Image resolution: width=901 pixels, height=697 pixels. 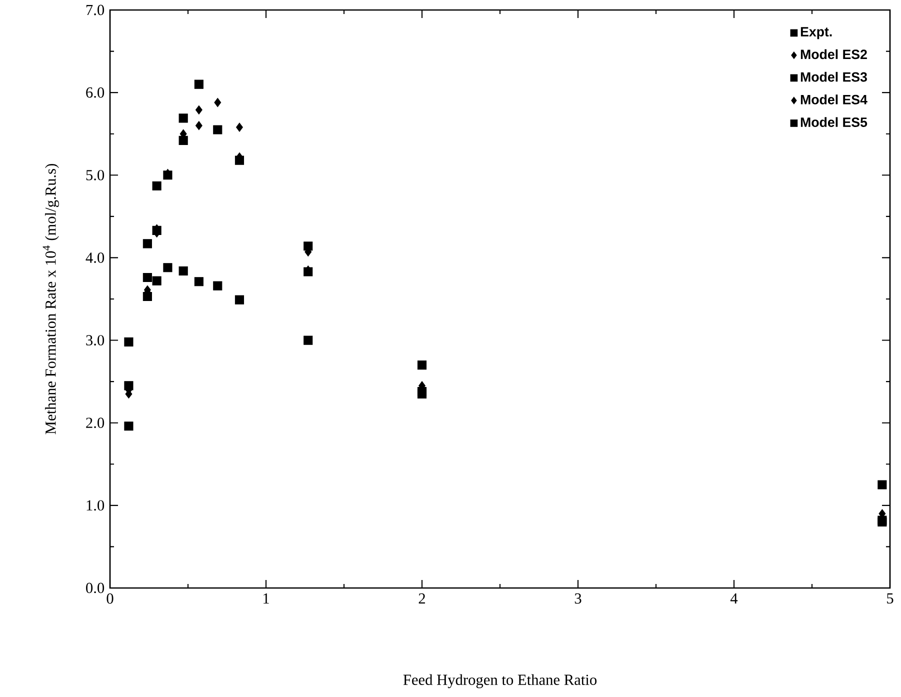 I want to click on legend-label: Expt., so click(x=816, y=33).